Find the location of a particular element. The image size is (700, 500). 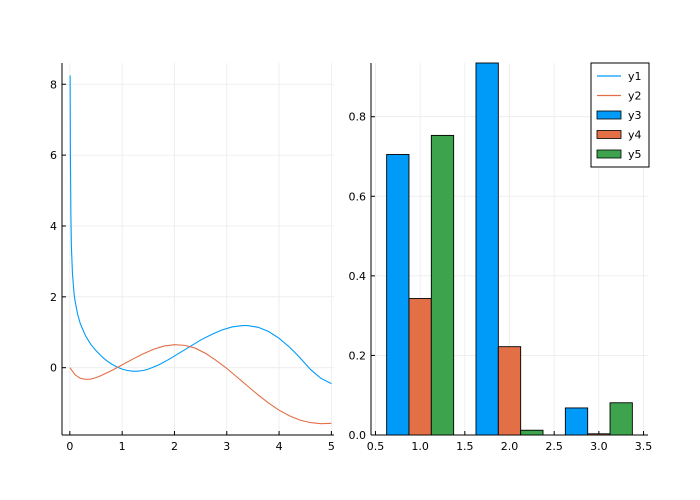

legend-swatch-y5 is located at coordinates (609, 154).